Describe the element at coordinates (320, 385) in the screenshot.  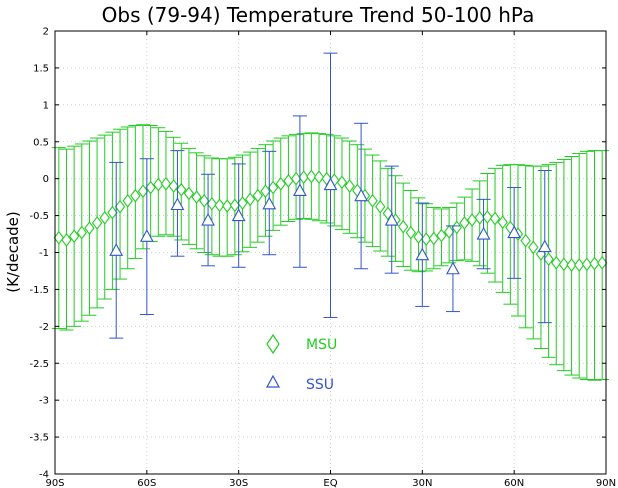
I see `legend-label-ssu: SSU` at that location.